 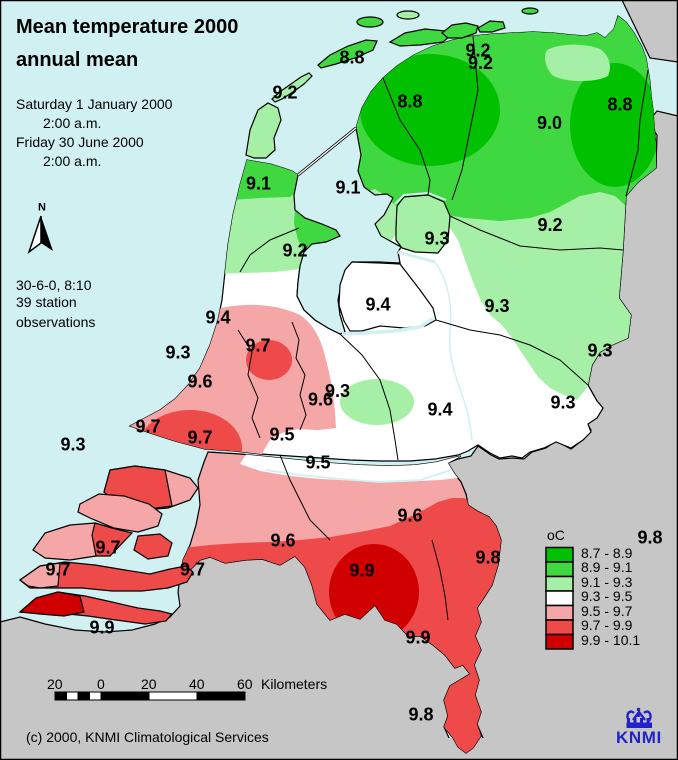 What do you see at coordinates (101, 684) in the screenshot?
I see `svg-text: 0` at bounding box center [101, 684].